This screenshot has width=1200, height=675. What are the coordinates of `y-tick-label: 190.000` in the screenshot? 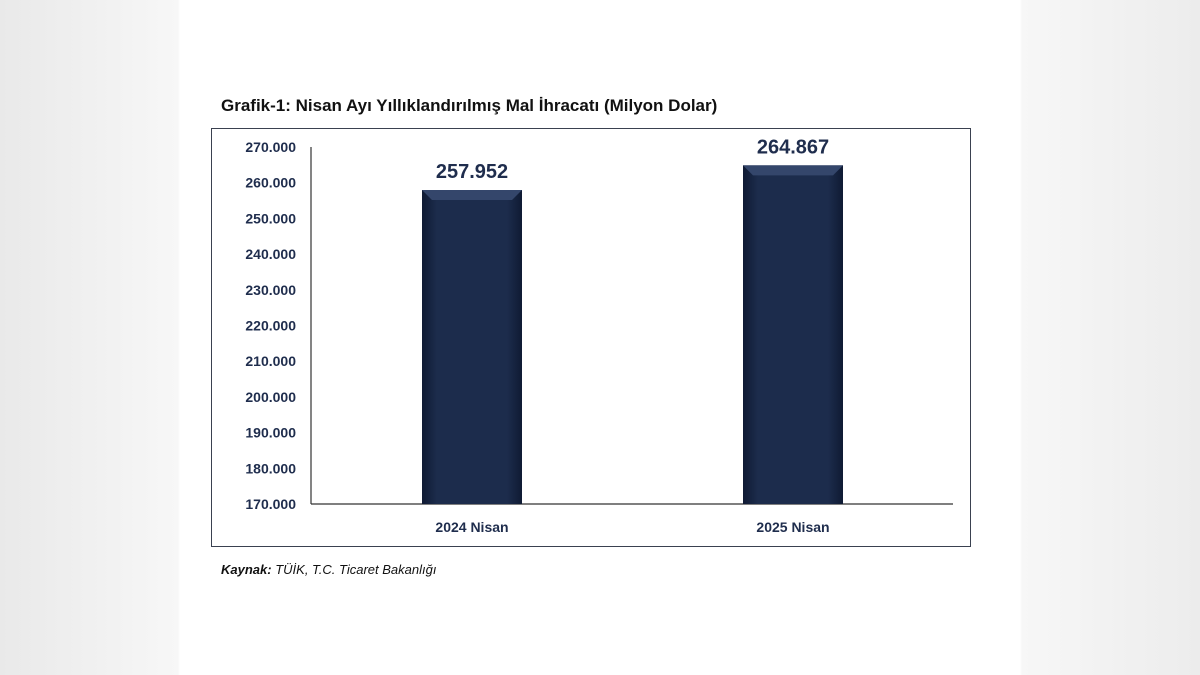 It's located at (270, 433).